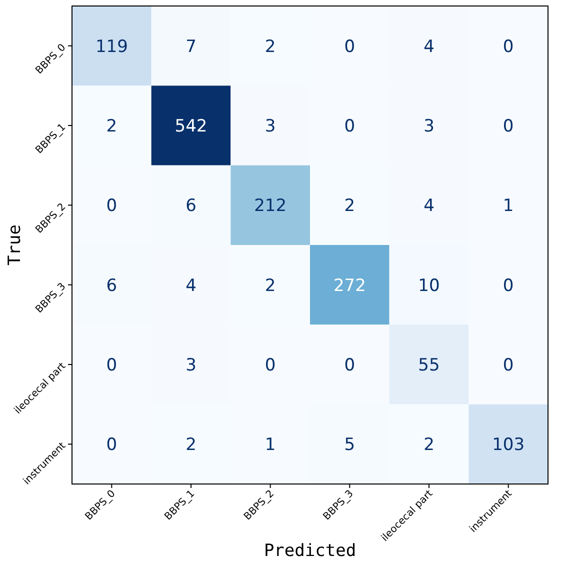  Describe the element at coordinates (191, 126) in the screenshot. I see `data-label: 542` at that location.